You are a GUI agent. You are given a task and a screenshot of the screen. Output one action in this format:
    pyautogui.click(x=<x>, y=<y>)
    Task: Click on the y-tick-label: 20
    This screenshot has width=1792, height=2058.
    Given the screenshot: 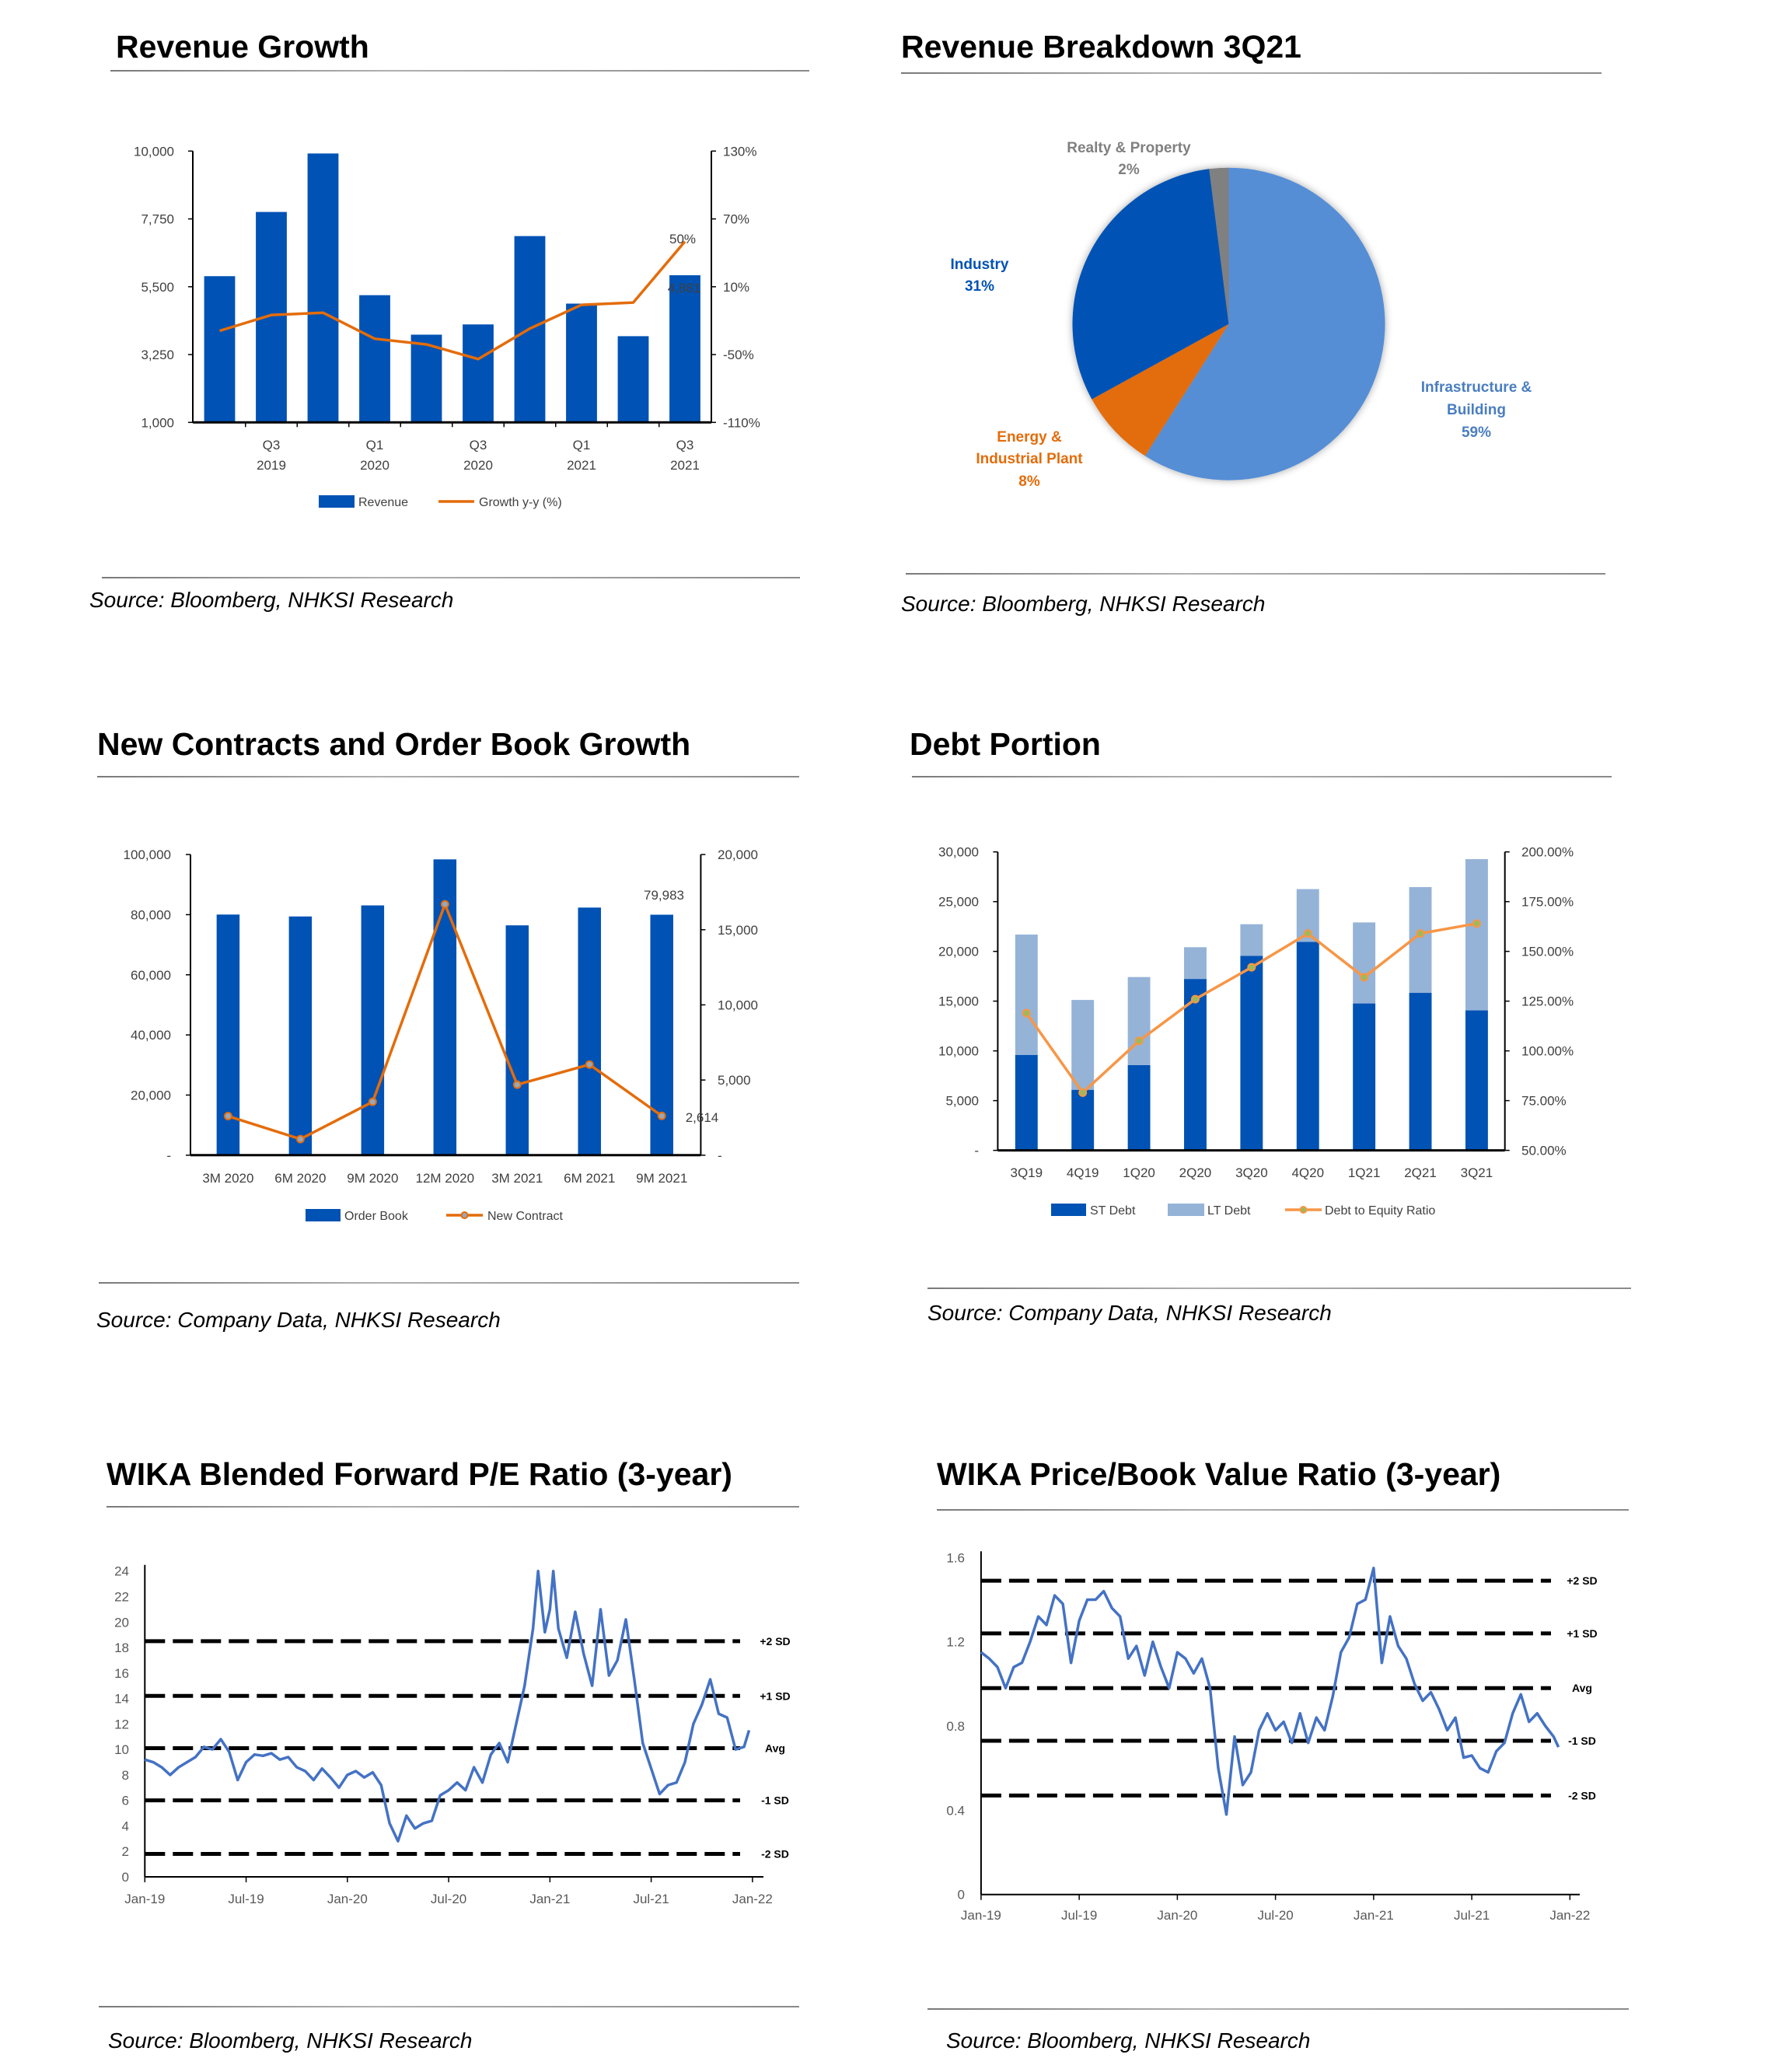 What is the action you would take?
    pyautogui.click(x=121, y=1622)
    